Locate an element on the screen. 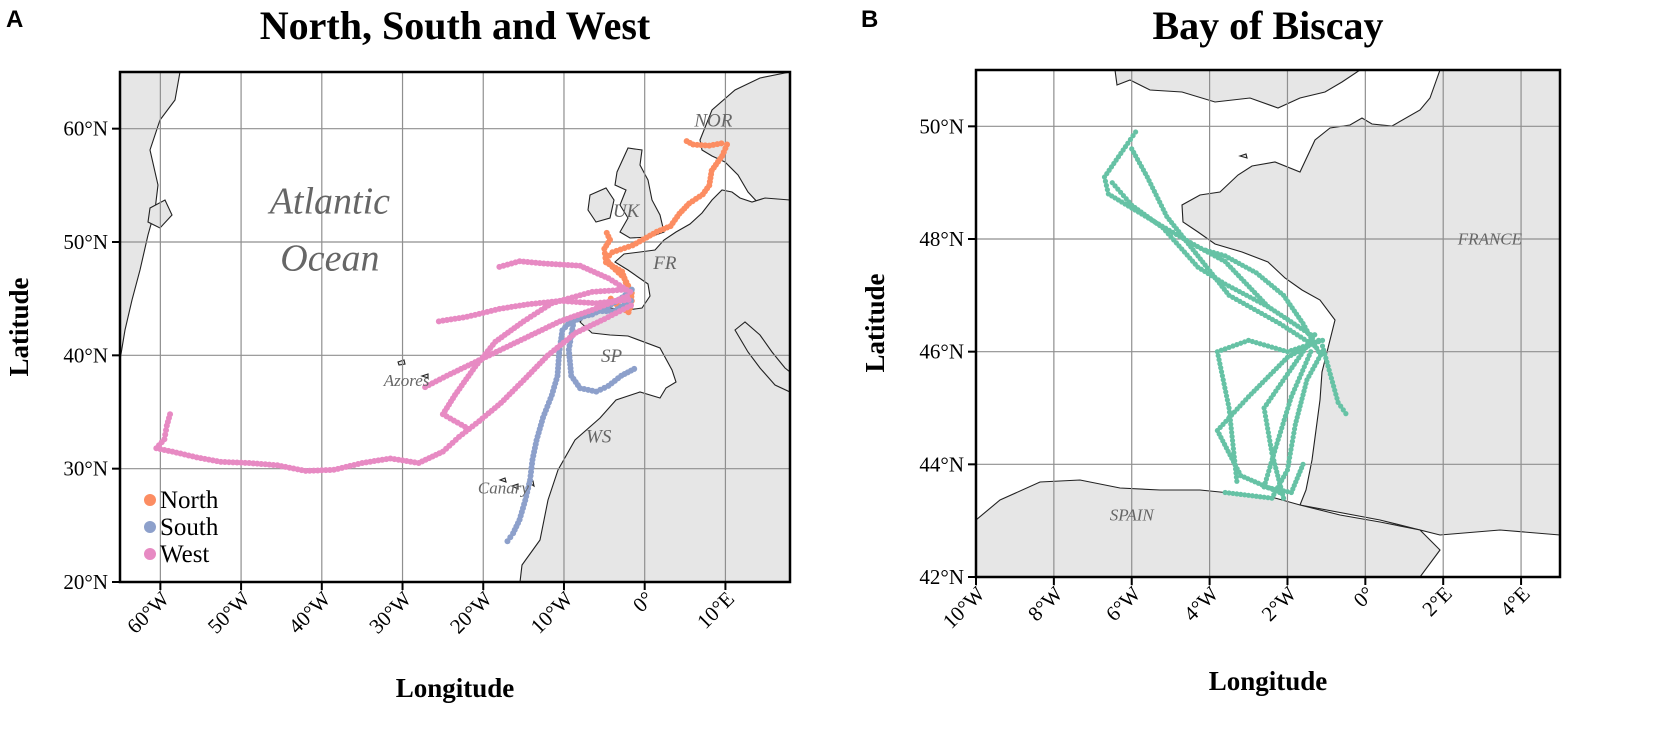 The image size is (1655, 750). panel-b-title: Bay of Biscay is located at coordinates (1268, 25).